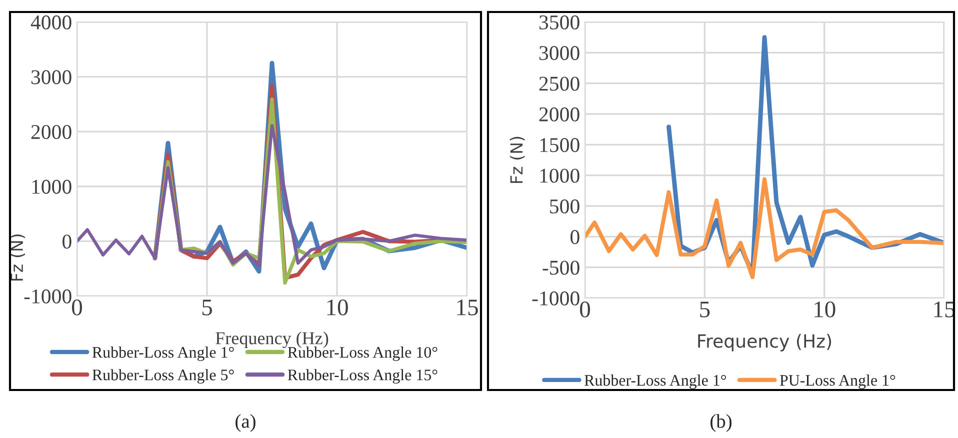 Image resolution: width=958 pixels, height=438 pixels. What do you see at coordinates (721, 423) in the screenshot?
I see `text: (b)` at bounding box center [721, 423].